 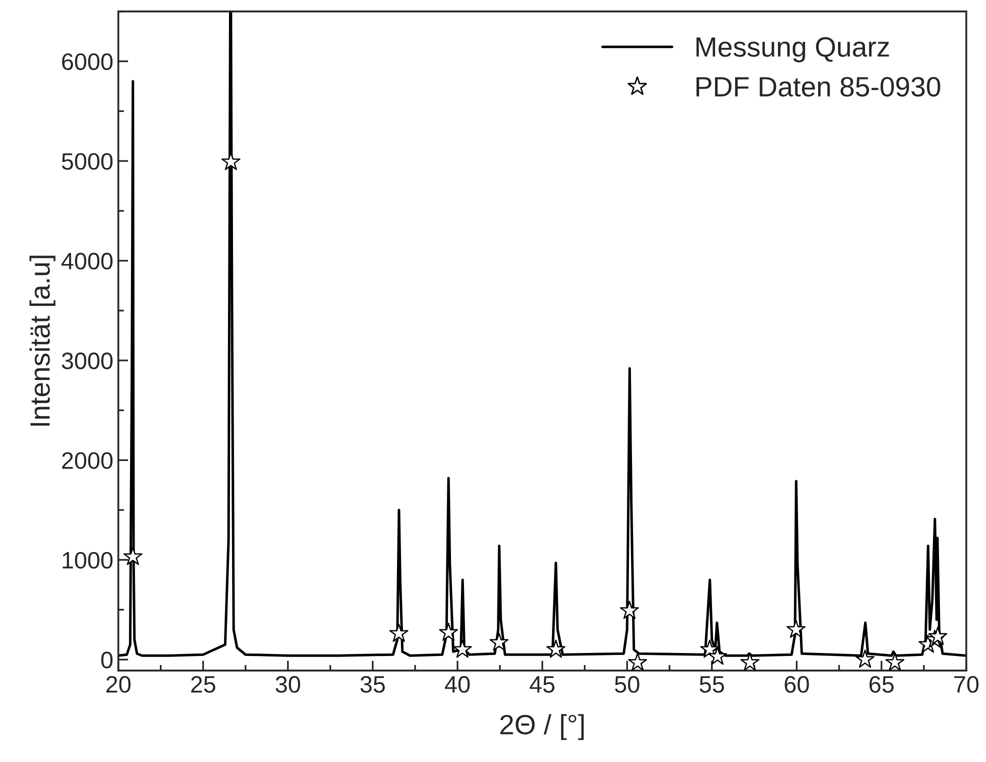 What do you see at coordinates (882, 684) in the screenshot?
I see `x-tick-label: 65` at bounding box center [882, 684].